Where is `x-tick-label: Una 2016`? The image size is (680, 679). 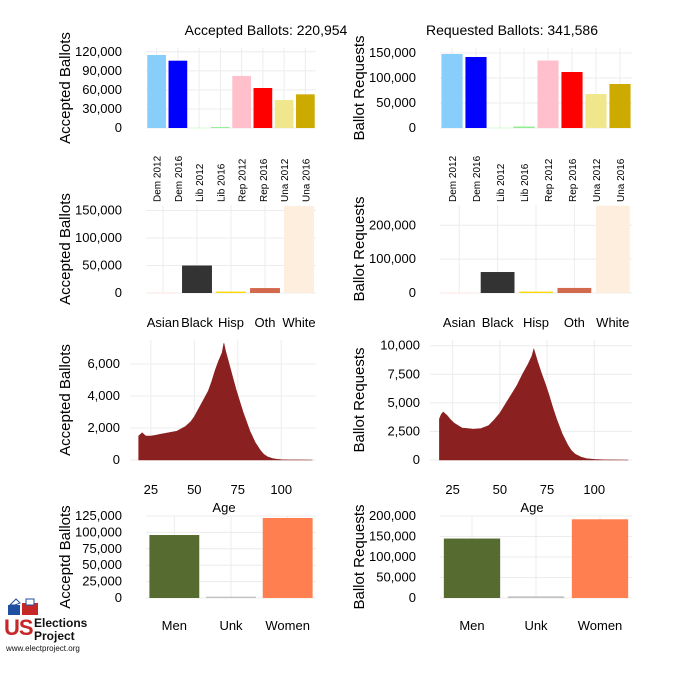 x-tick-label: Una 2016 is located at coordinates (306, 180).